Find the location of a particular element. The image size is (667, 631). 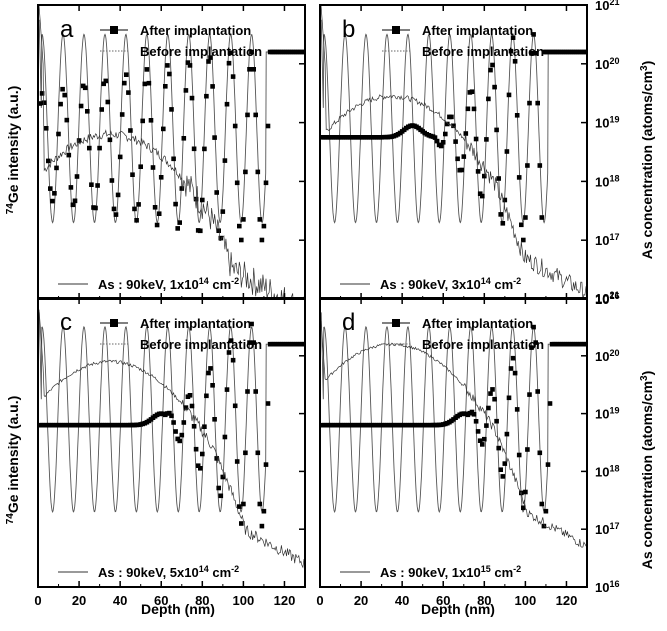

dose-annotation: As : 90keV, 5x1014 cm-2 is located at coordinates (168, 572).